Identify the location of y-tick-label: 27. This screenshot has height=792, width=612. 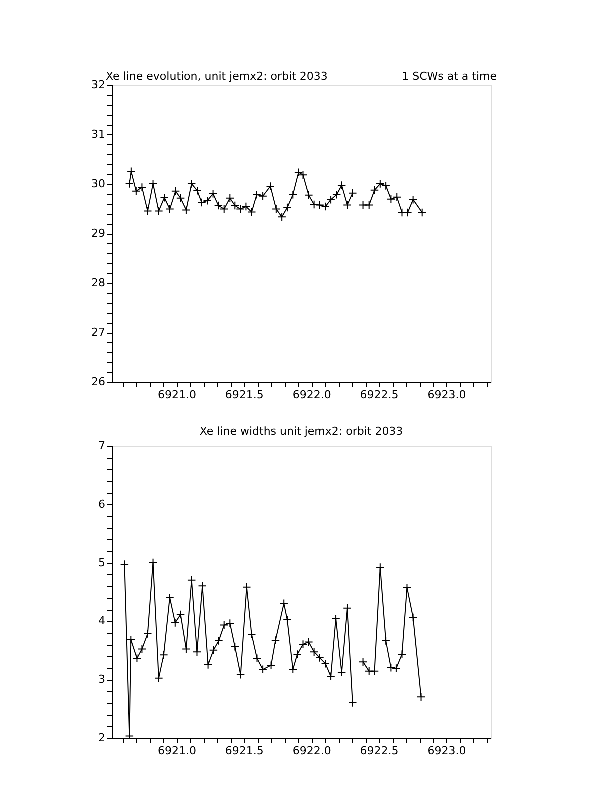
(99, 332).